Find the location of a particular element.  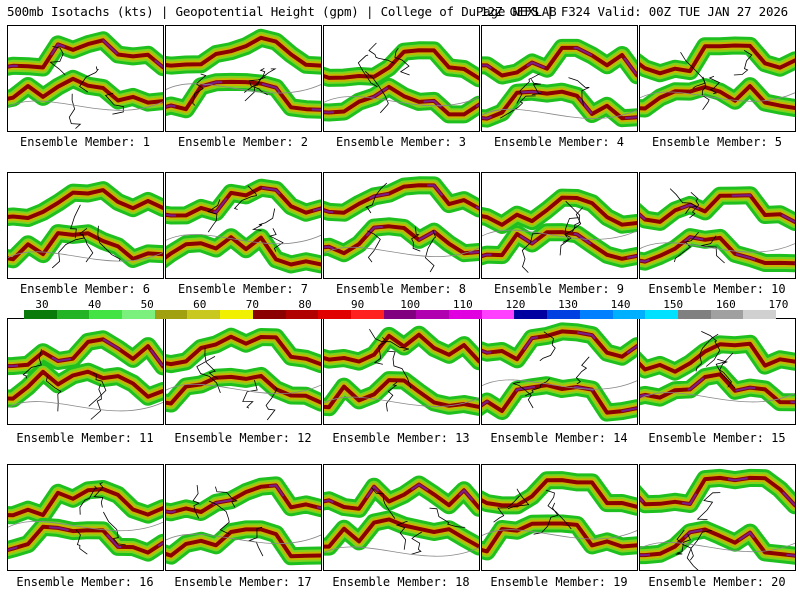

member-5-map is located at coordinates (717, 78).